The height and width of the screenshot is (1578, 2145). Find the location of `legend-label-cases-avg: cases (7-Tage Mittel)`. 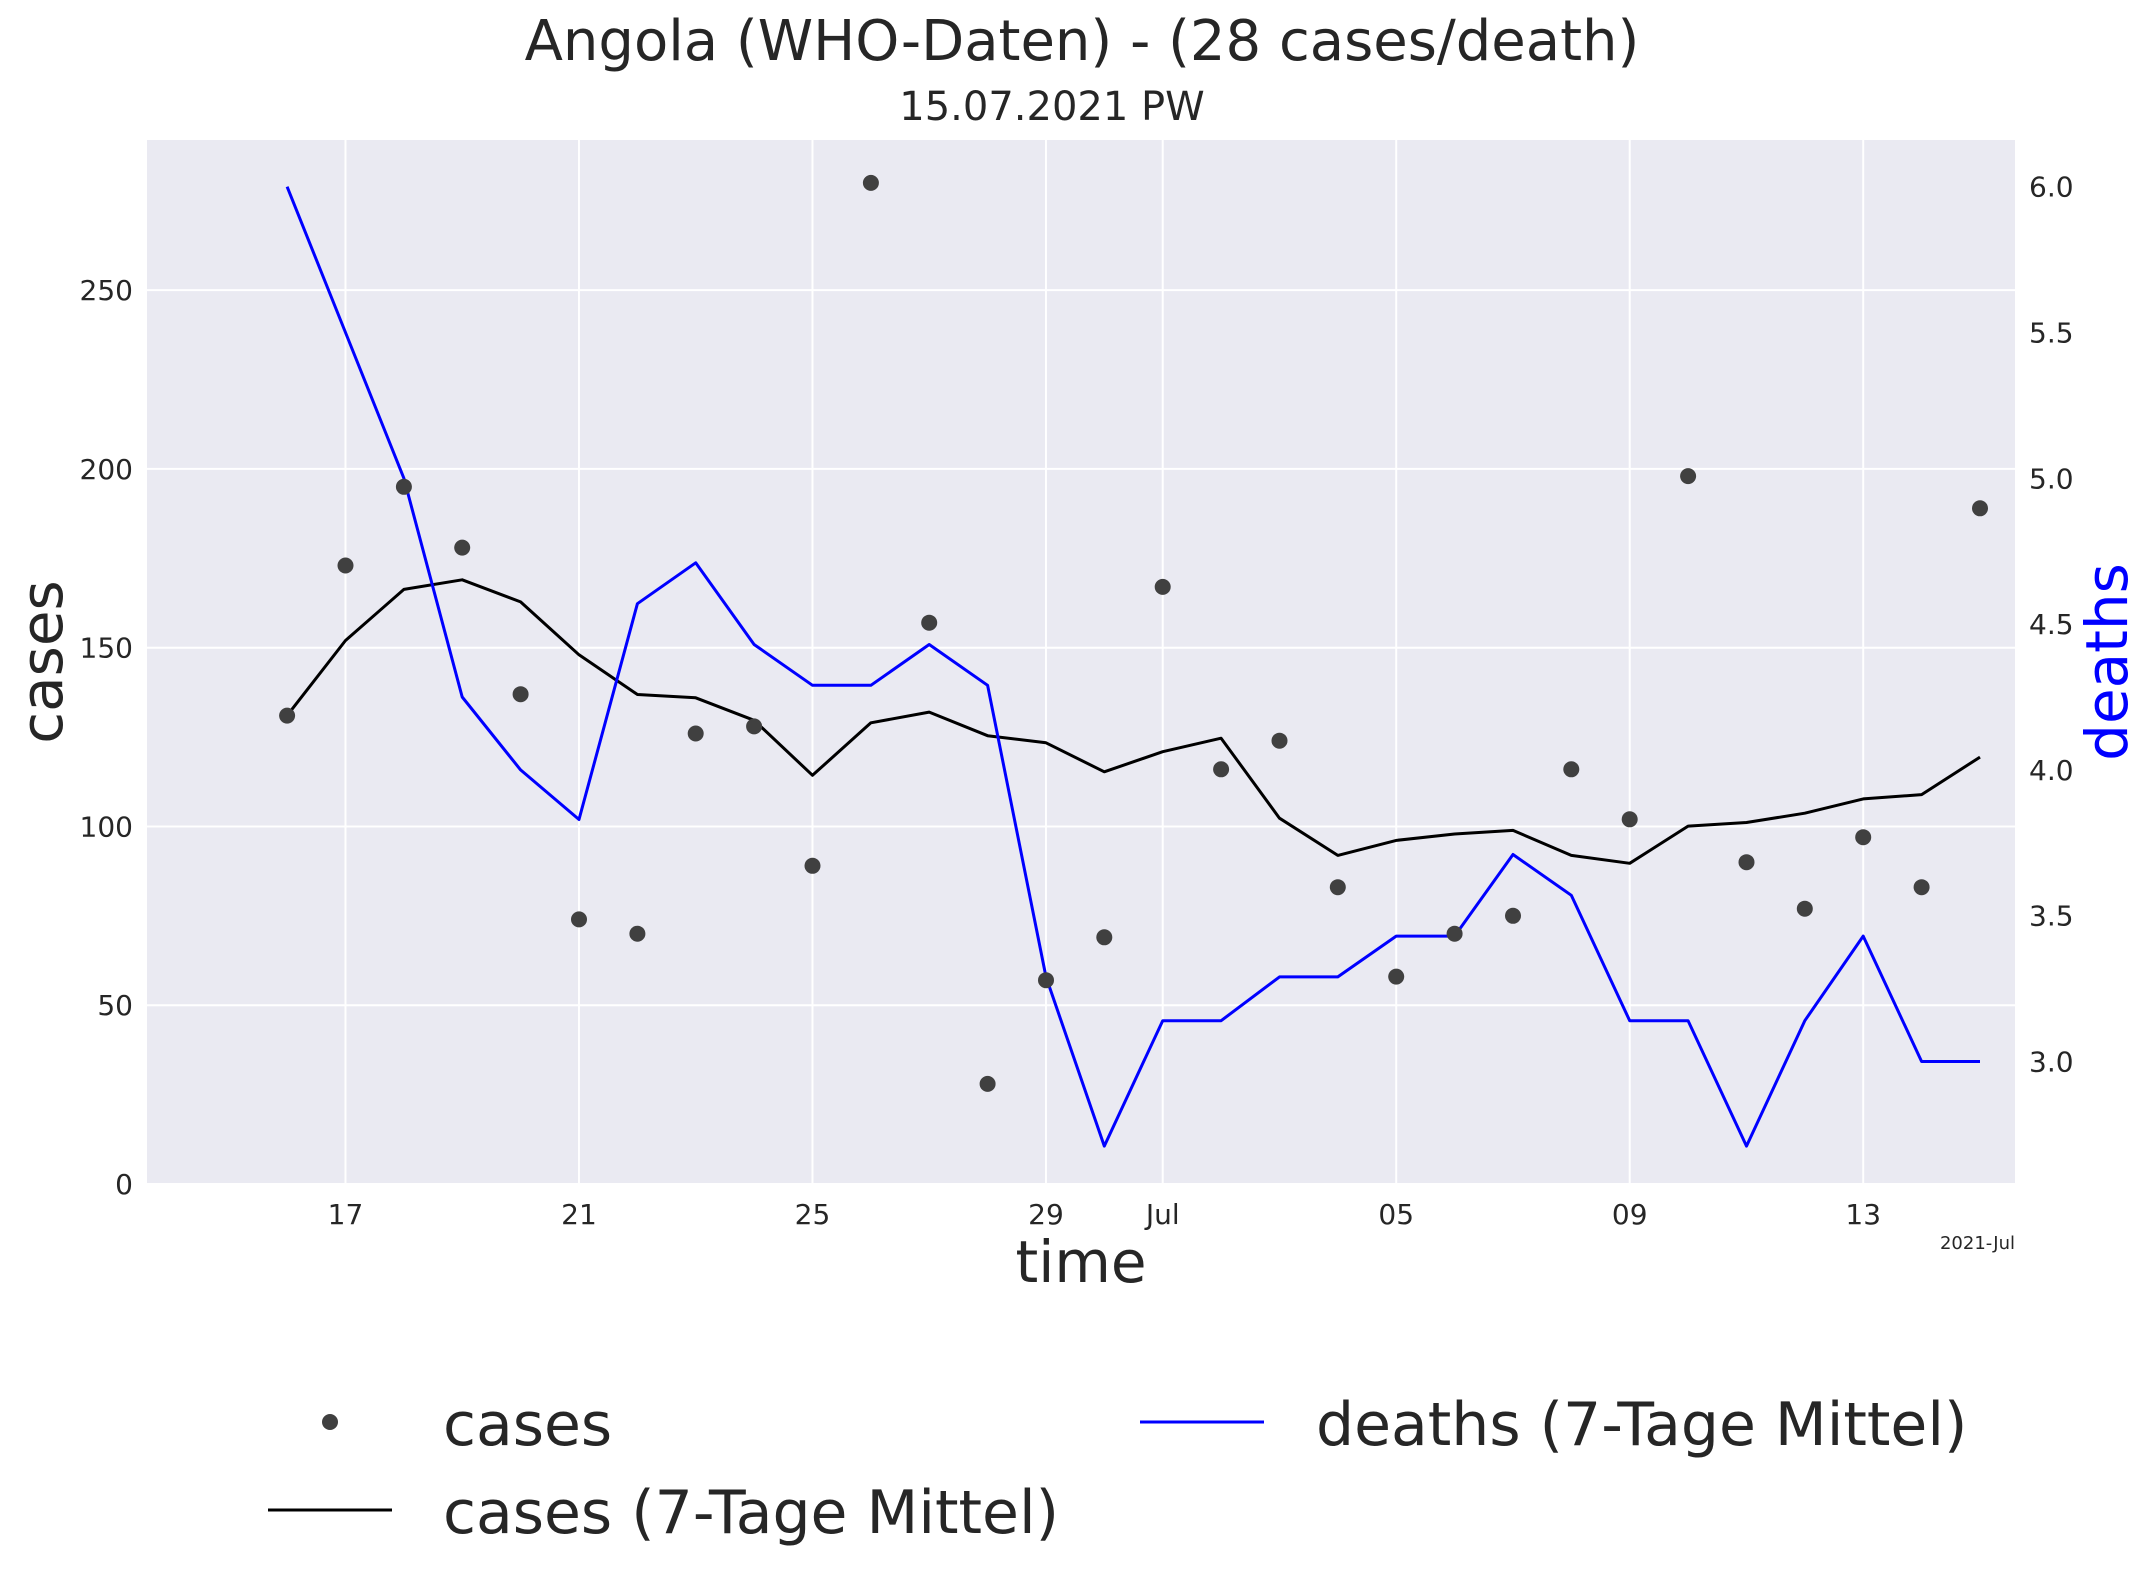

legend-label-cases-avg: cases (7-Tage Mittel) is located at coordinates (751, 1513).